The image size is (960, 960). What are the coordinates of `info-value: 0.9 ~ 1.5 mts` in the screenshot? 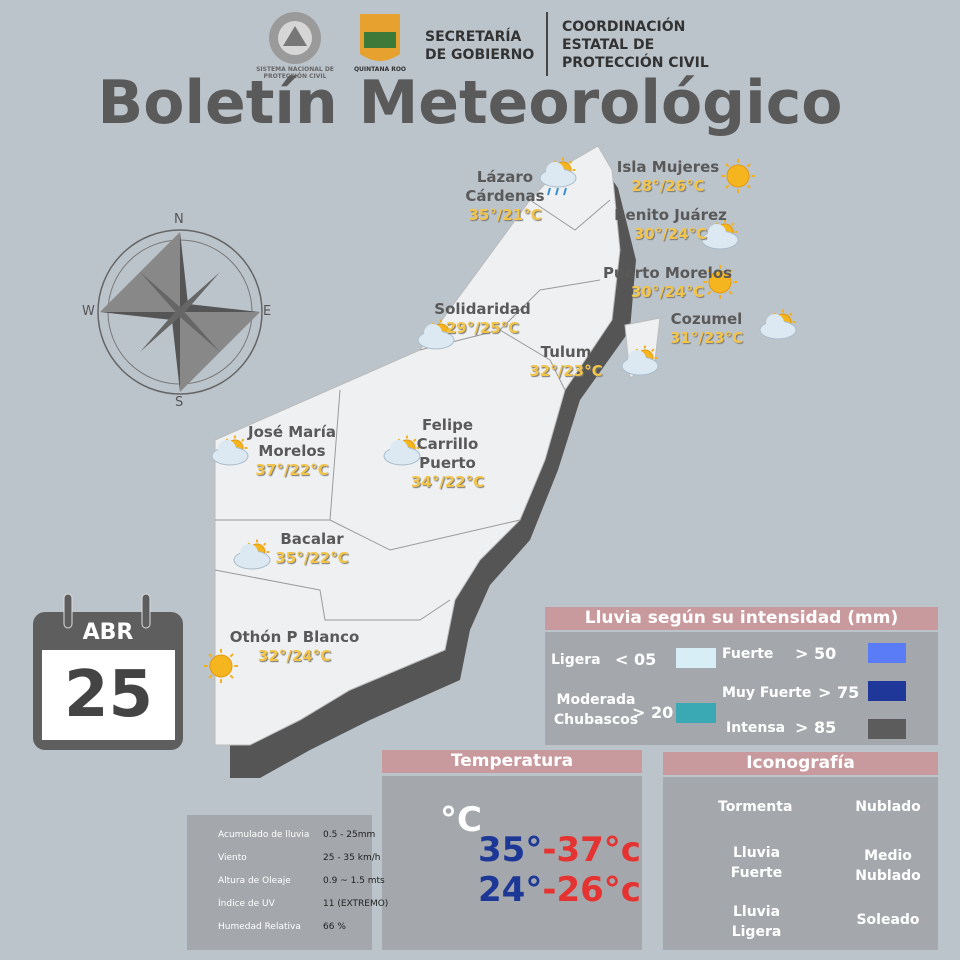 It's located at (354, 881).